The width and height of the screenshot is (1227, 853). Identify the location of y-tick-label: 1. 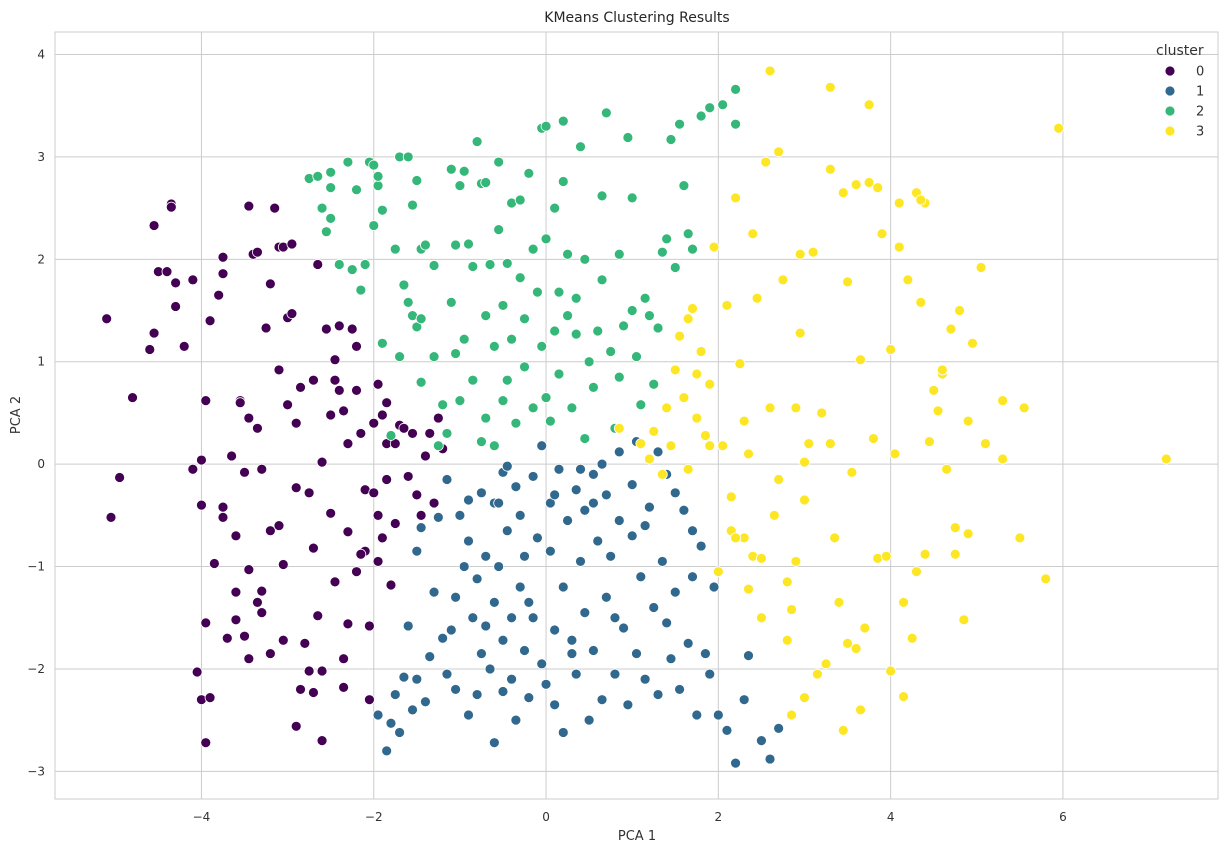
(41, 362).